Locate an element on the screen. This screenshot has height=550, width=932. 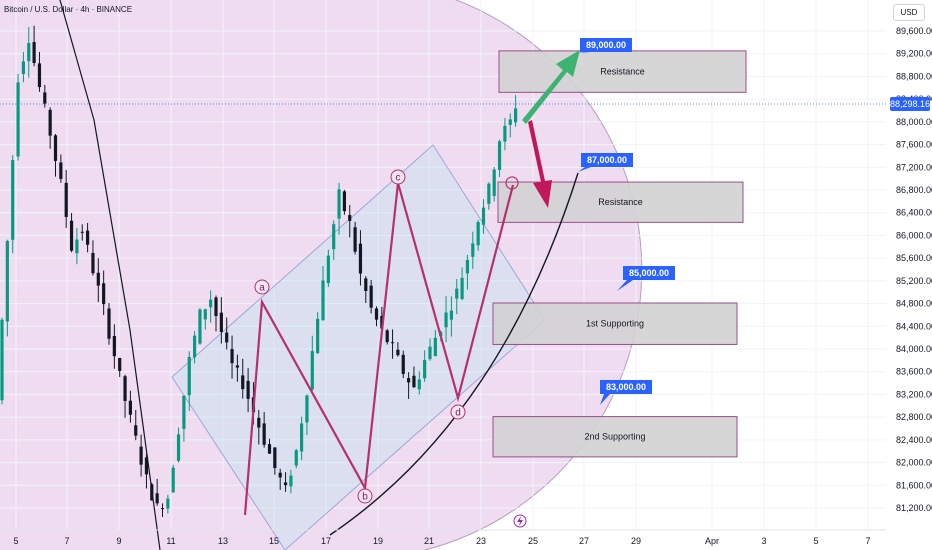
wave-label: c is located at coordinates (398, 178).